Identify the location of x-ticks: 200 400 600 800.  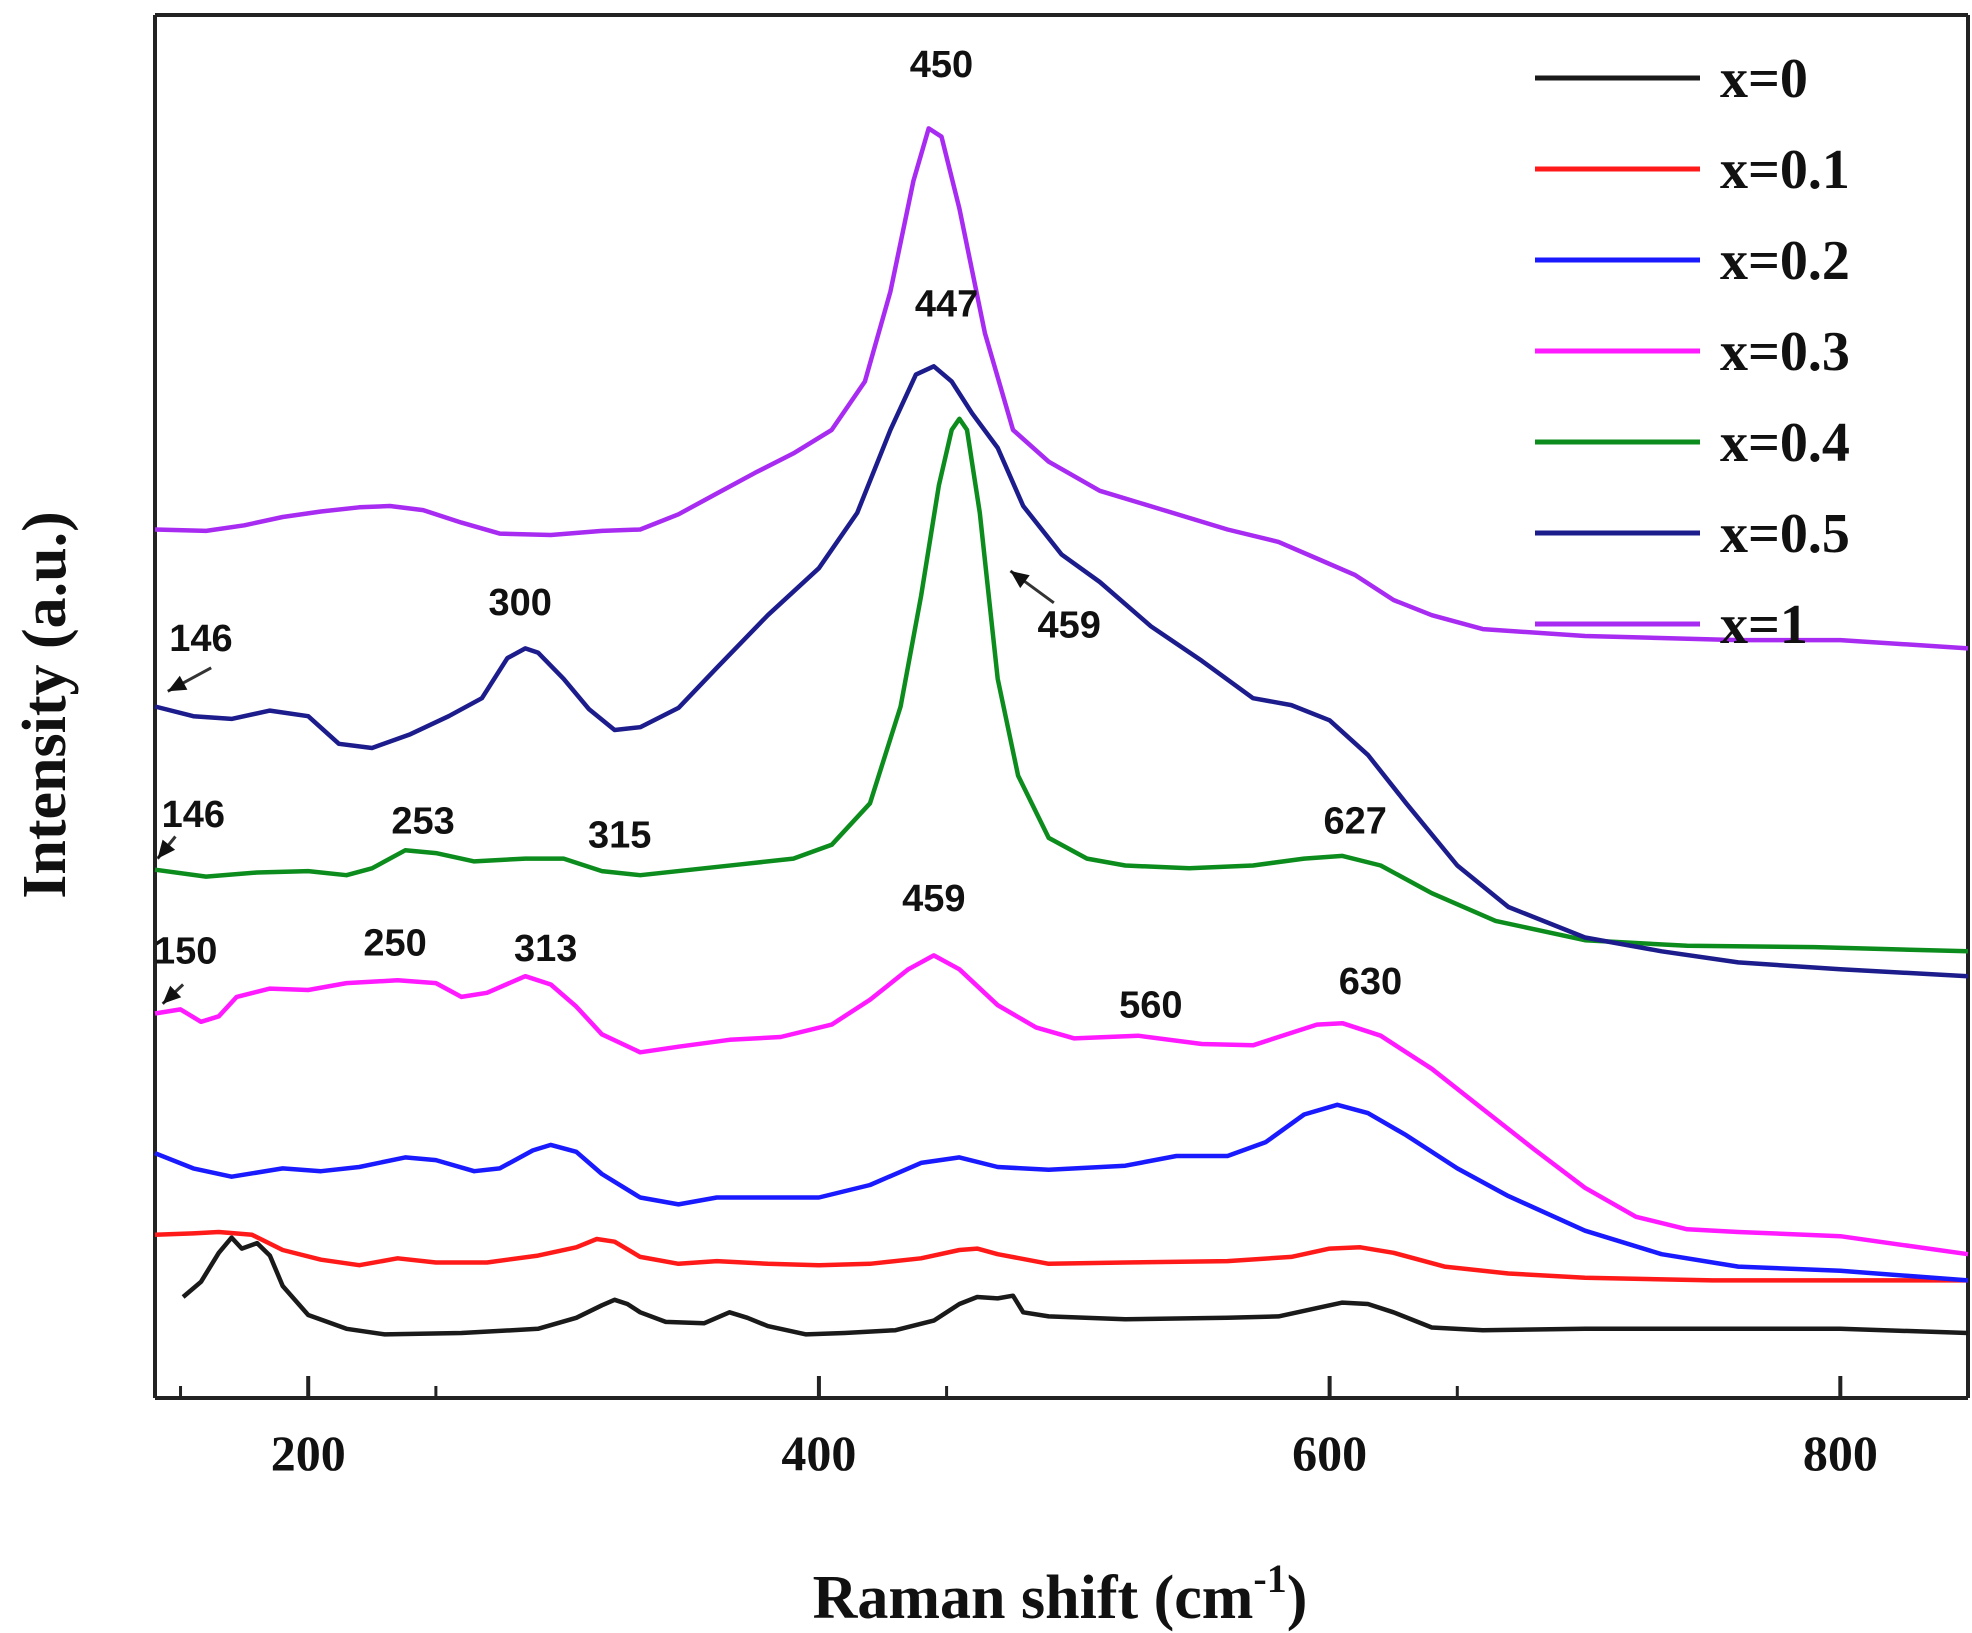
(1028, 1428).